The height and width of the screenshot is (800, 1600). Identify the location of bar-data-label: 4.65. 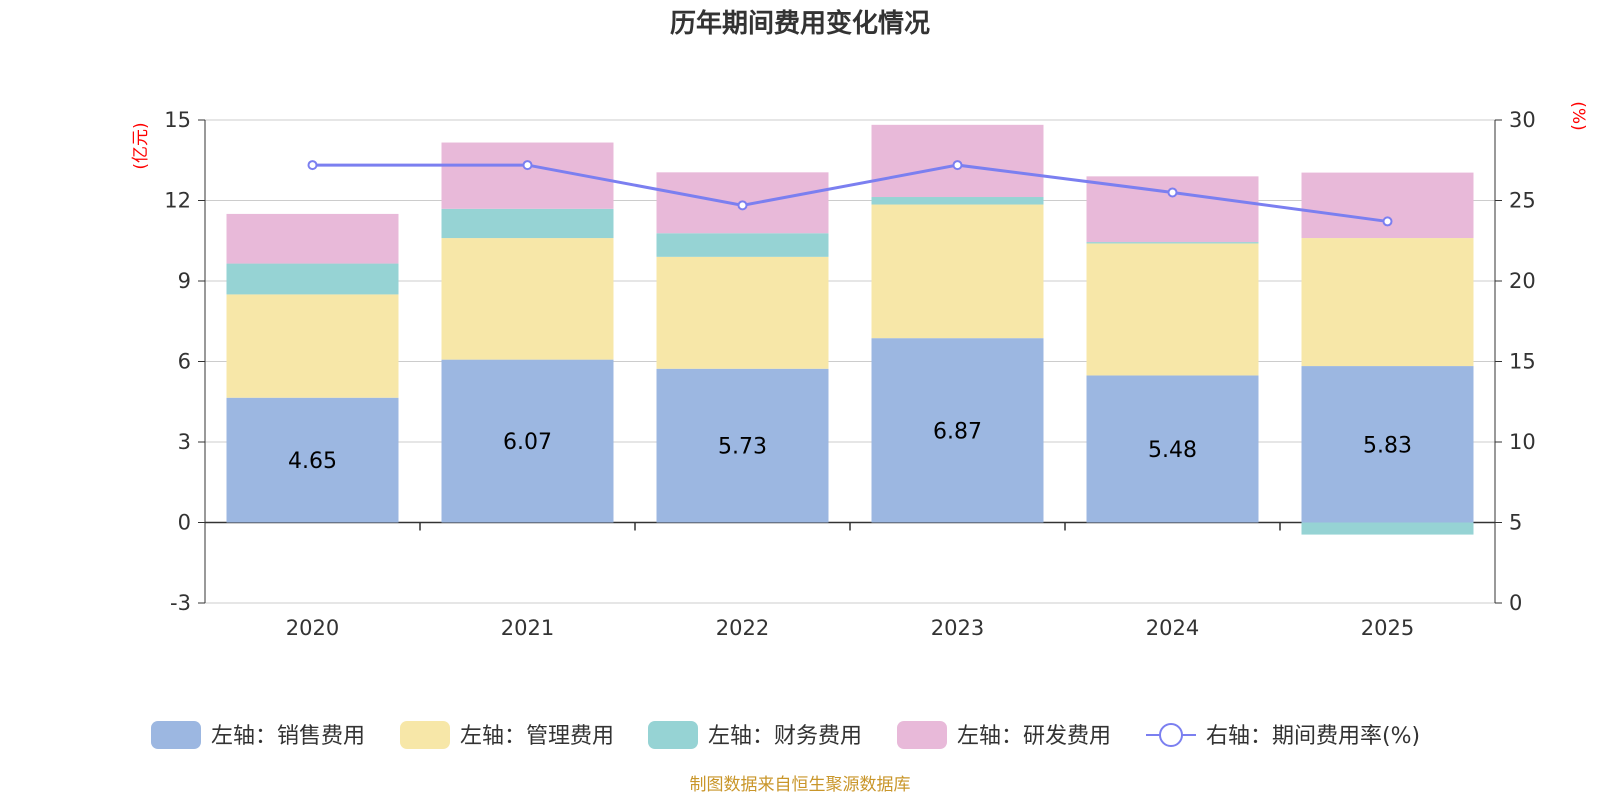
(312, 461).